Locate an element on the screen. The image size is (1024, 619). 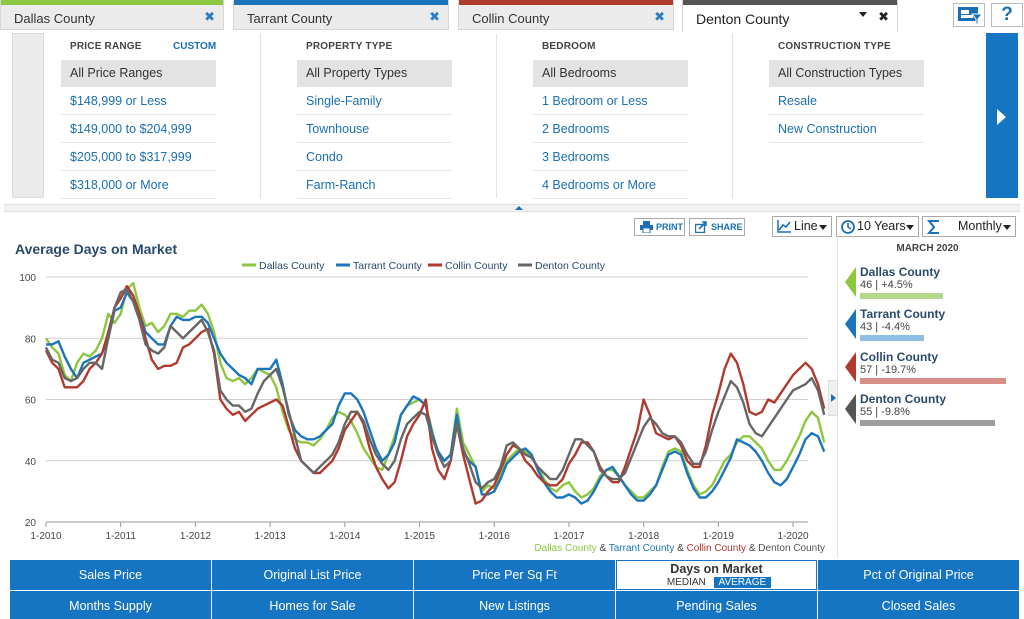
county-stat-tarrant: Tarrant County 43 | -4.4% is located at coordinates (930, 327).